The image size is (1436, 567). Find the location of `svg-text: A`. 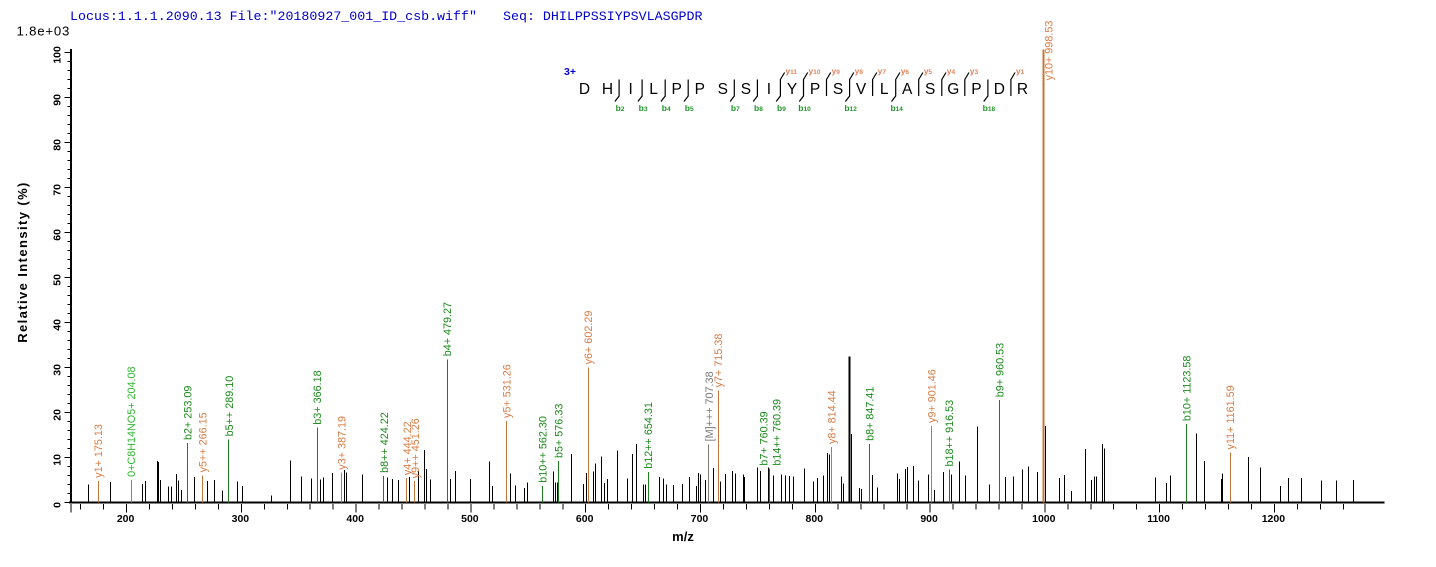

svg-text: A is located at coordinates (907, 89).